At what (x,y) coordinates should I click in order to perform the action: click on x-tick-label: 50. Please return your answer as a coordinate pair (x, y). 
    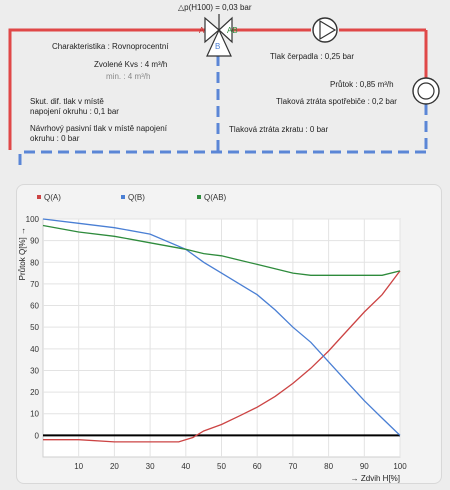
    Looking at the image, I should click on (221, 466).